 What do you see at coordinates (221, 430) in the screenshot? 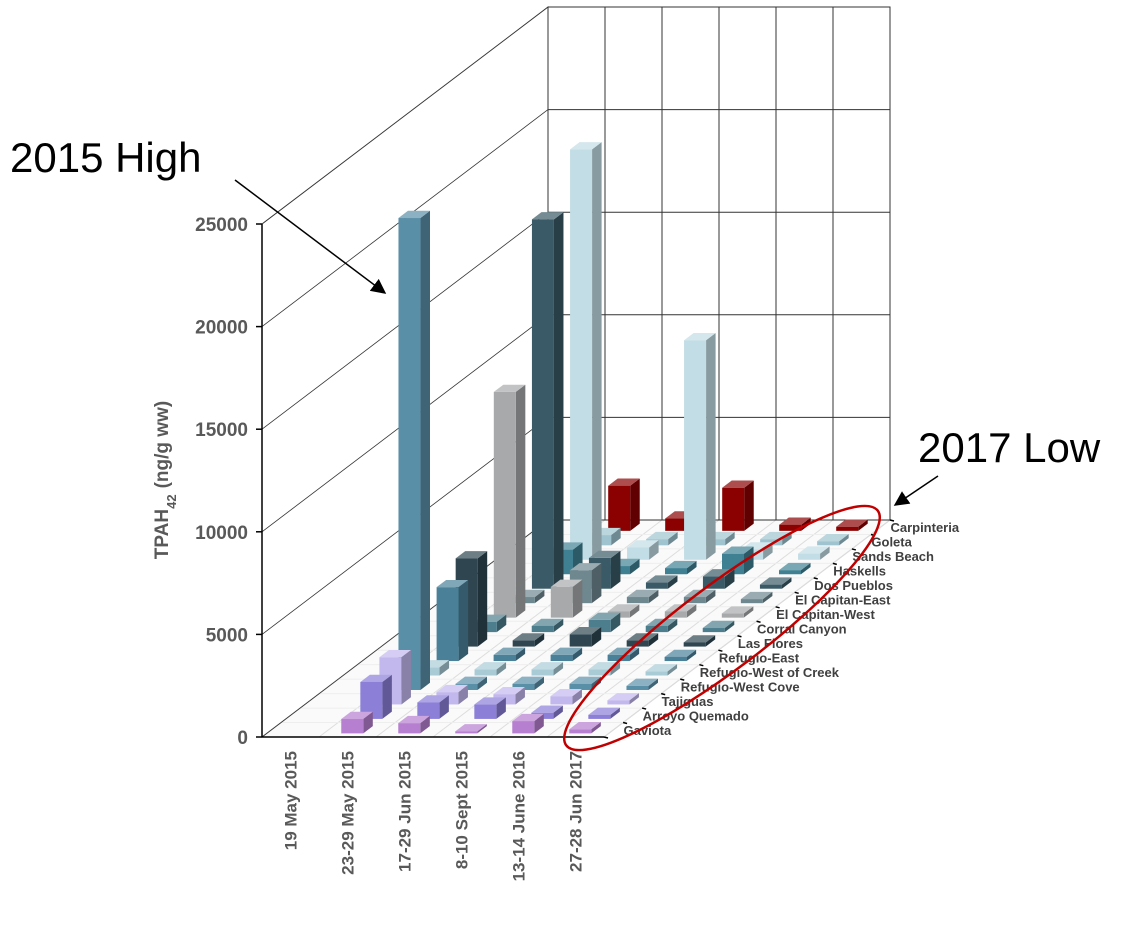
I see `y-tick-label: 15000` at bounding box center [221, 430].